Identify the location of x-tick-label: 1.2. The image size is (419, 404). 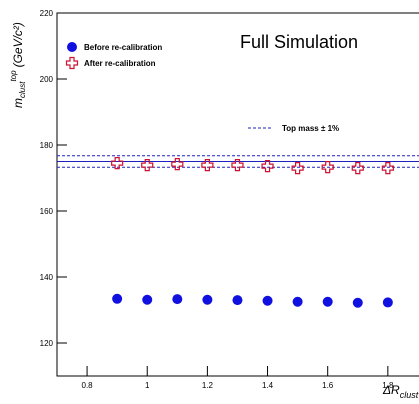
(208, 385).